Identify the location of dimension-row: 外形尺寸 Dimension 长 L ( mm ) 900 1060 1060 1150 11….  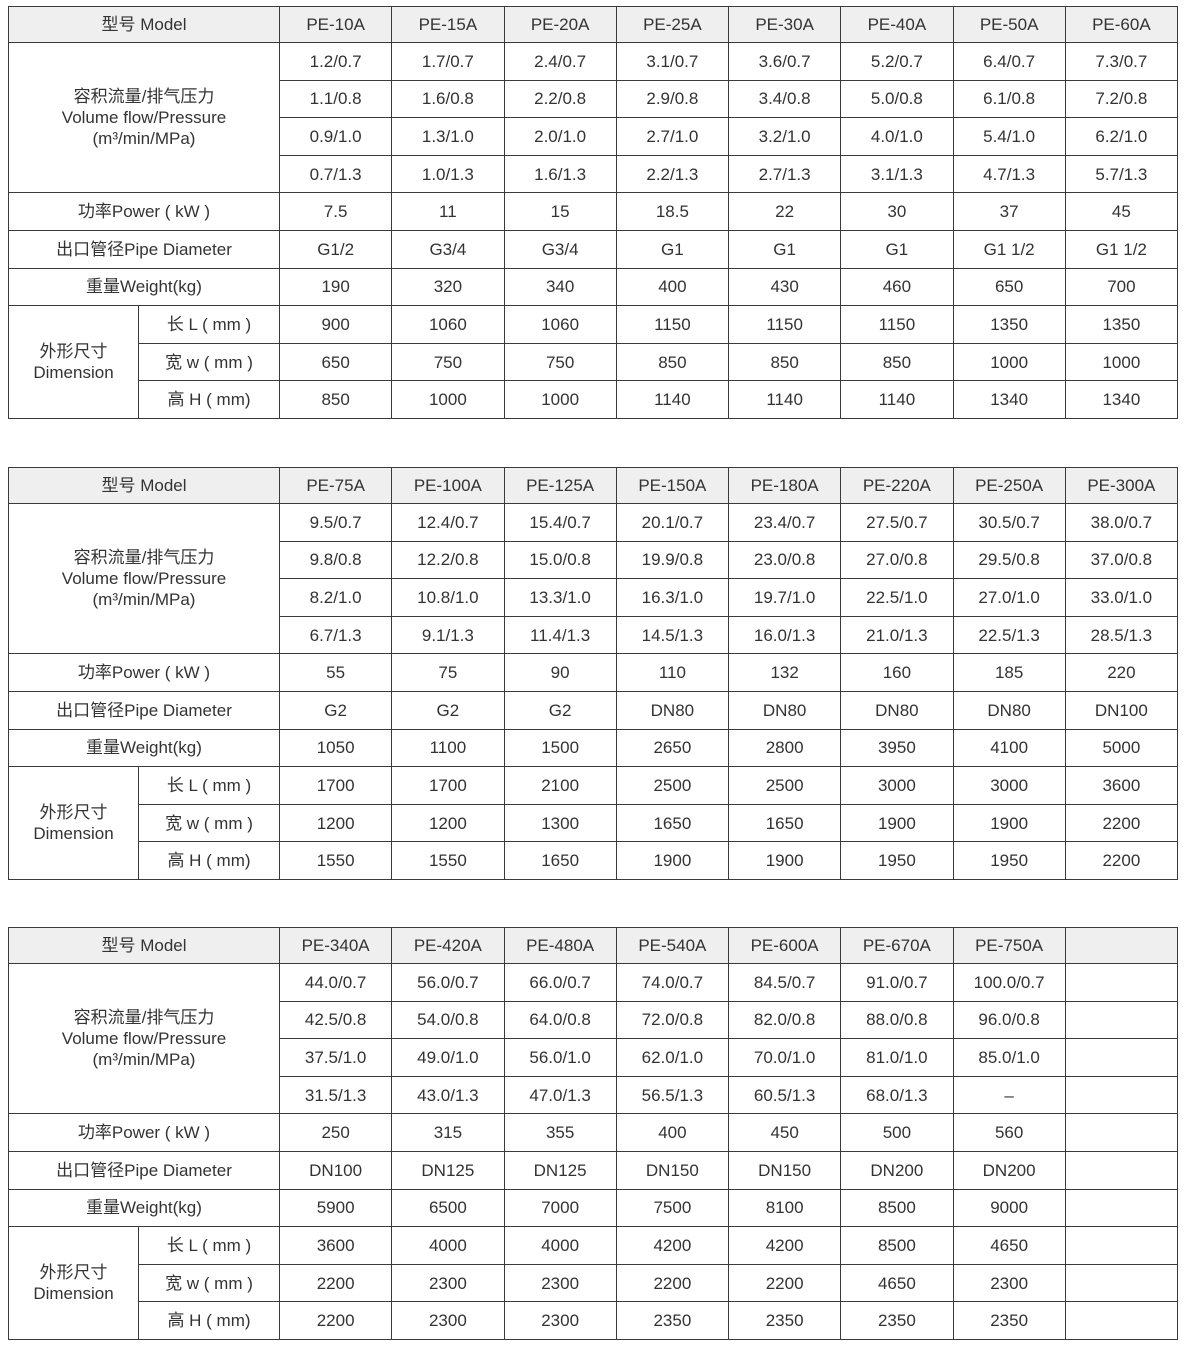
(593, 362).